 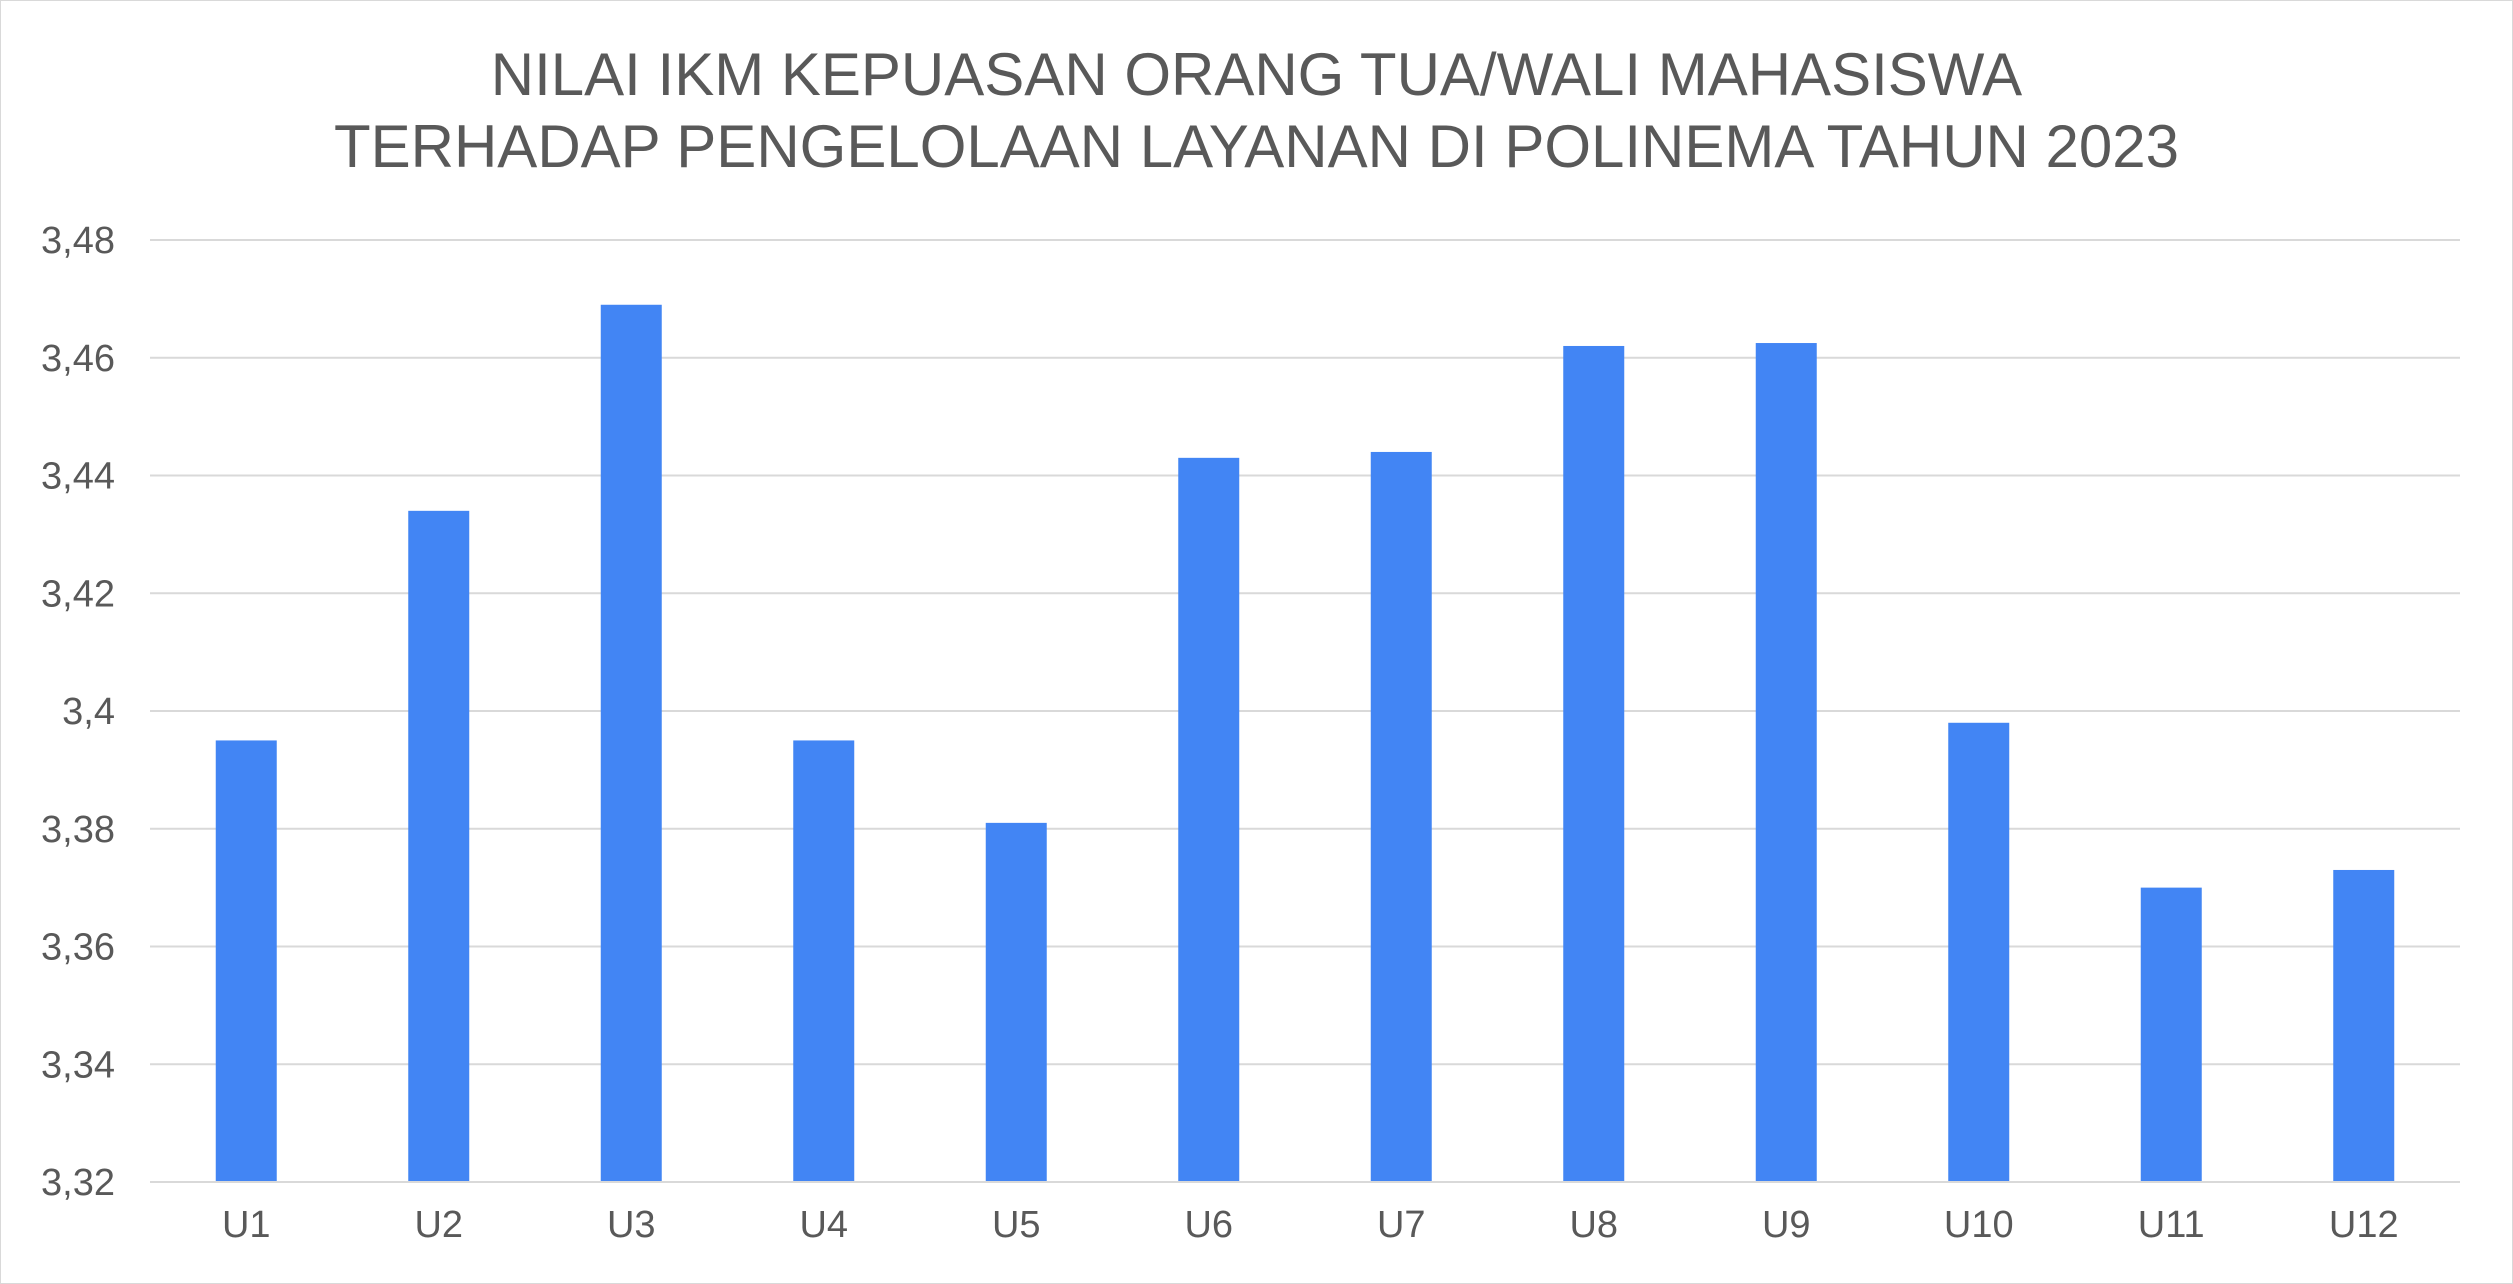 I want to click on bar-u5, so click(x=1016, y=1002).